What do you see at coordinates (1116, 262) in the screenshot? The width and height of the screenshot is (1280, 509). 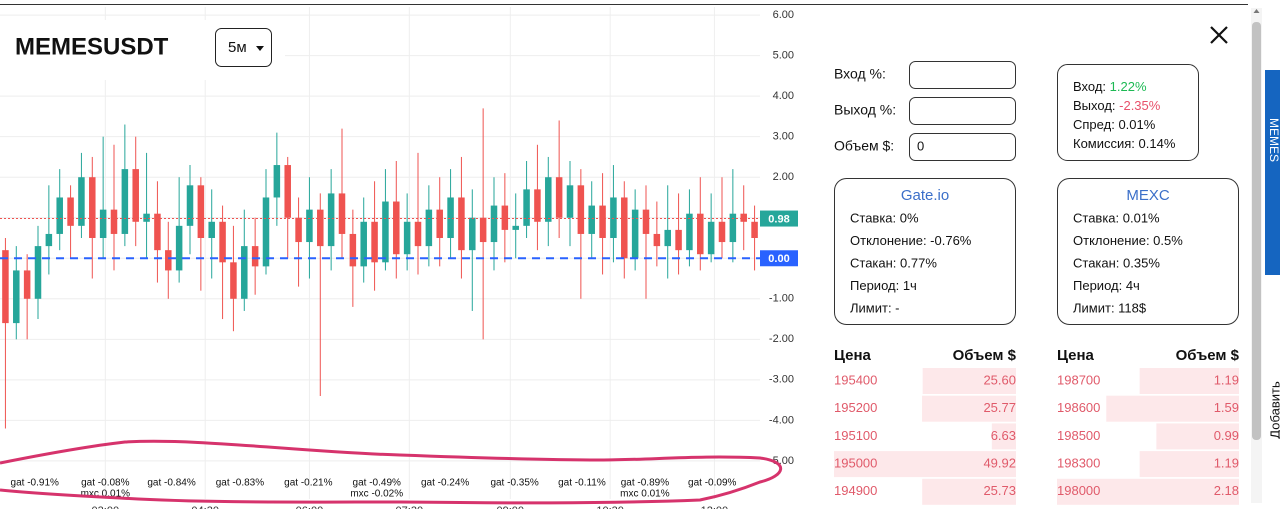 I see `exchange-stat: Стакан: 0.35%` at bounding box center [1116, 262].